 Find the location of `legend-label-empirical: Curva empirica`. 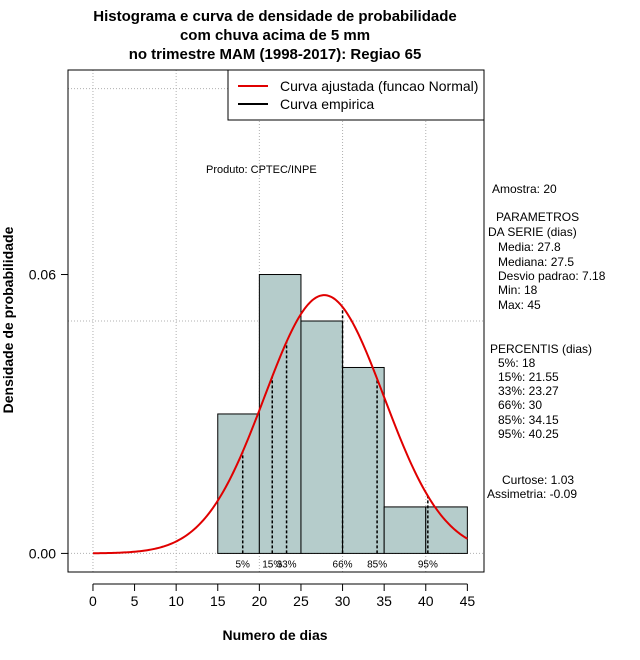

legend-label-empirical: Curva empirica is located at coordinates (327, 104).